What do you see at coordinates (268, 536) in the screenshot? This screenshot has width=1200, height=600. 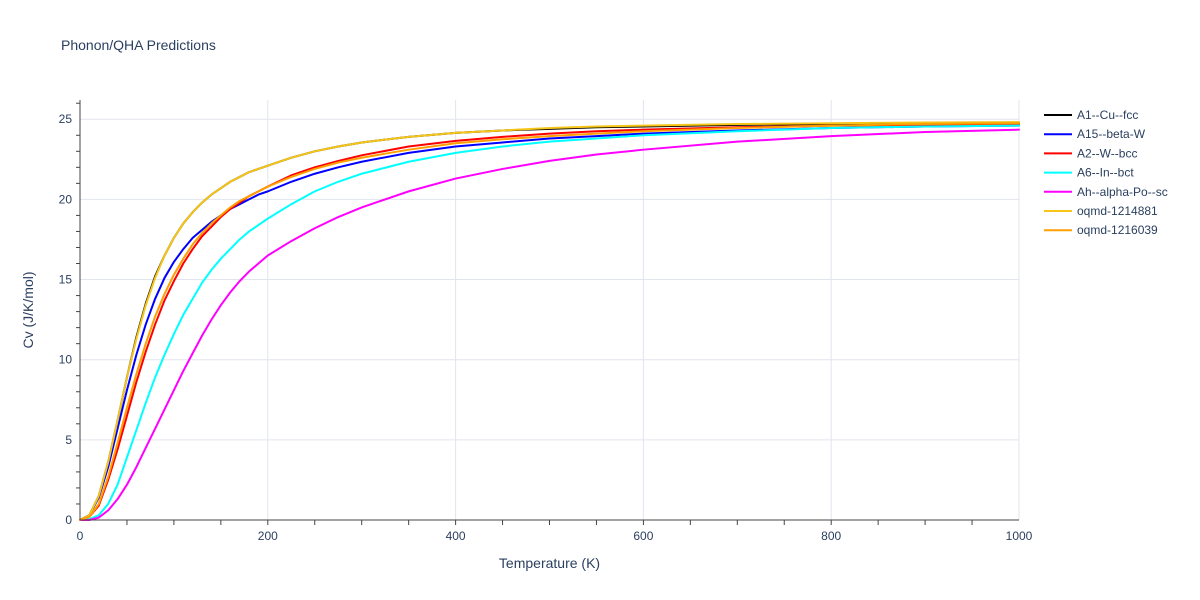 I see `x-tick-label: 200` at bounding box center [268, 536].